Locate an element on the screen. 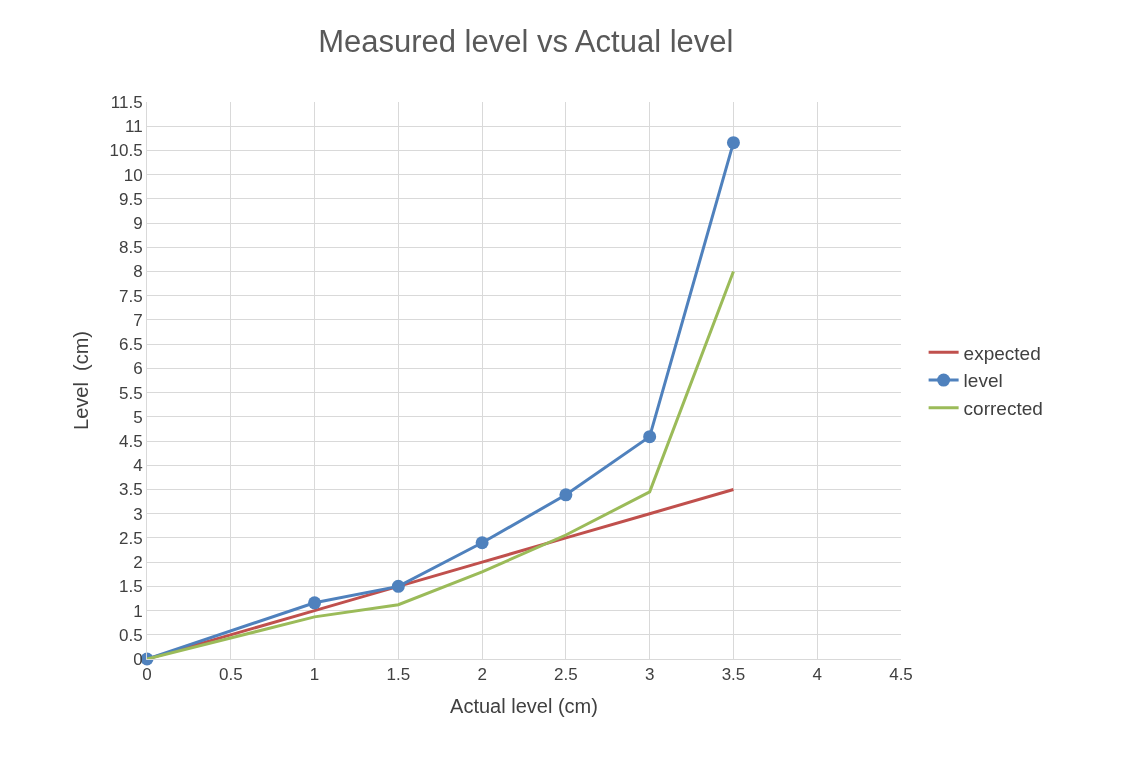 The height and width of the screenshot is (767, 1143). legend-label: expected is located at coordinates (1002, 353).